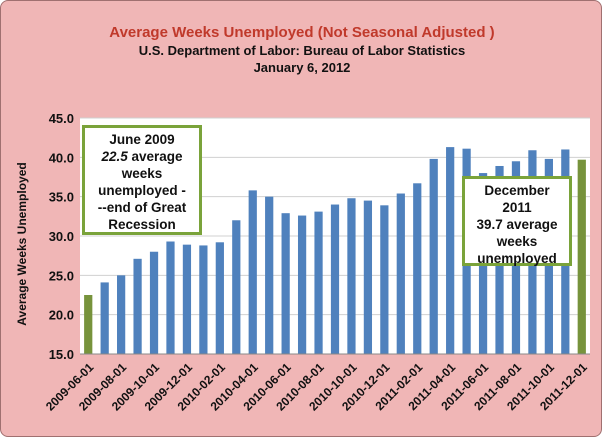 Image resolution: width=604 pixels, height=439 pixels. I want to click on annotation-value: 22.5, so click(114, 156).